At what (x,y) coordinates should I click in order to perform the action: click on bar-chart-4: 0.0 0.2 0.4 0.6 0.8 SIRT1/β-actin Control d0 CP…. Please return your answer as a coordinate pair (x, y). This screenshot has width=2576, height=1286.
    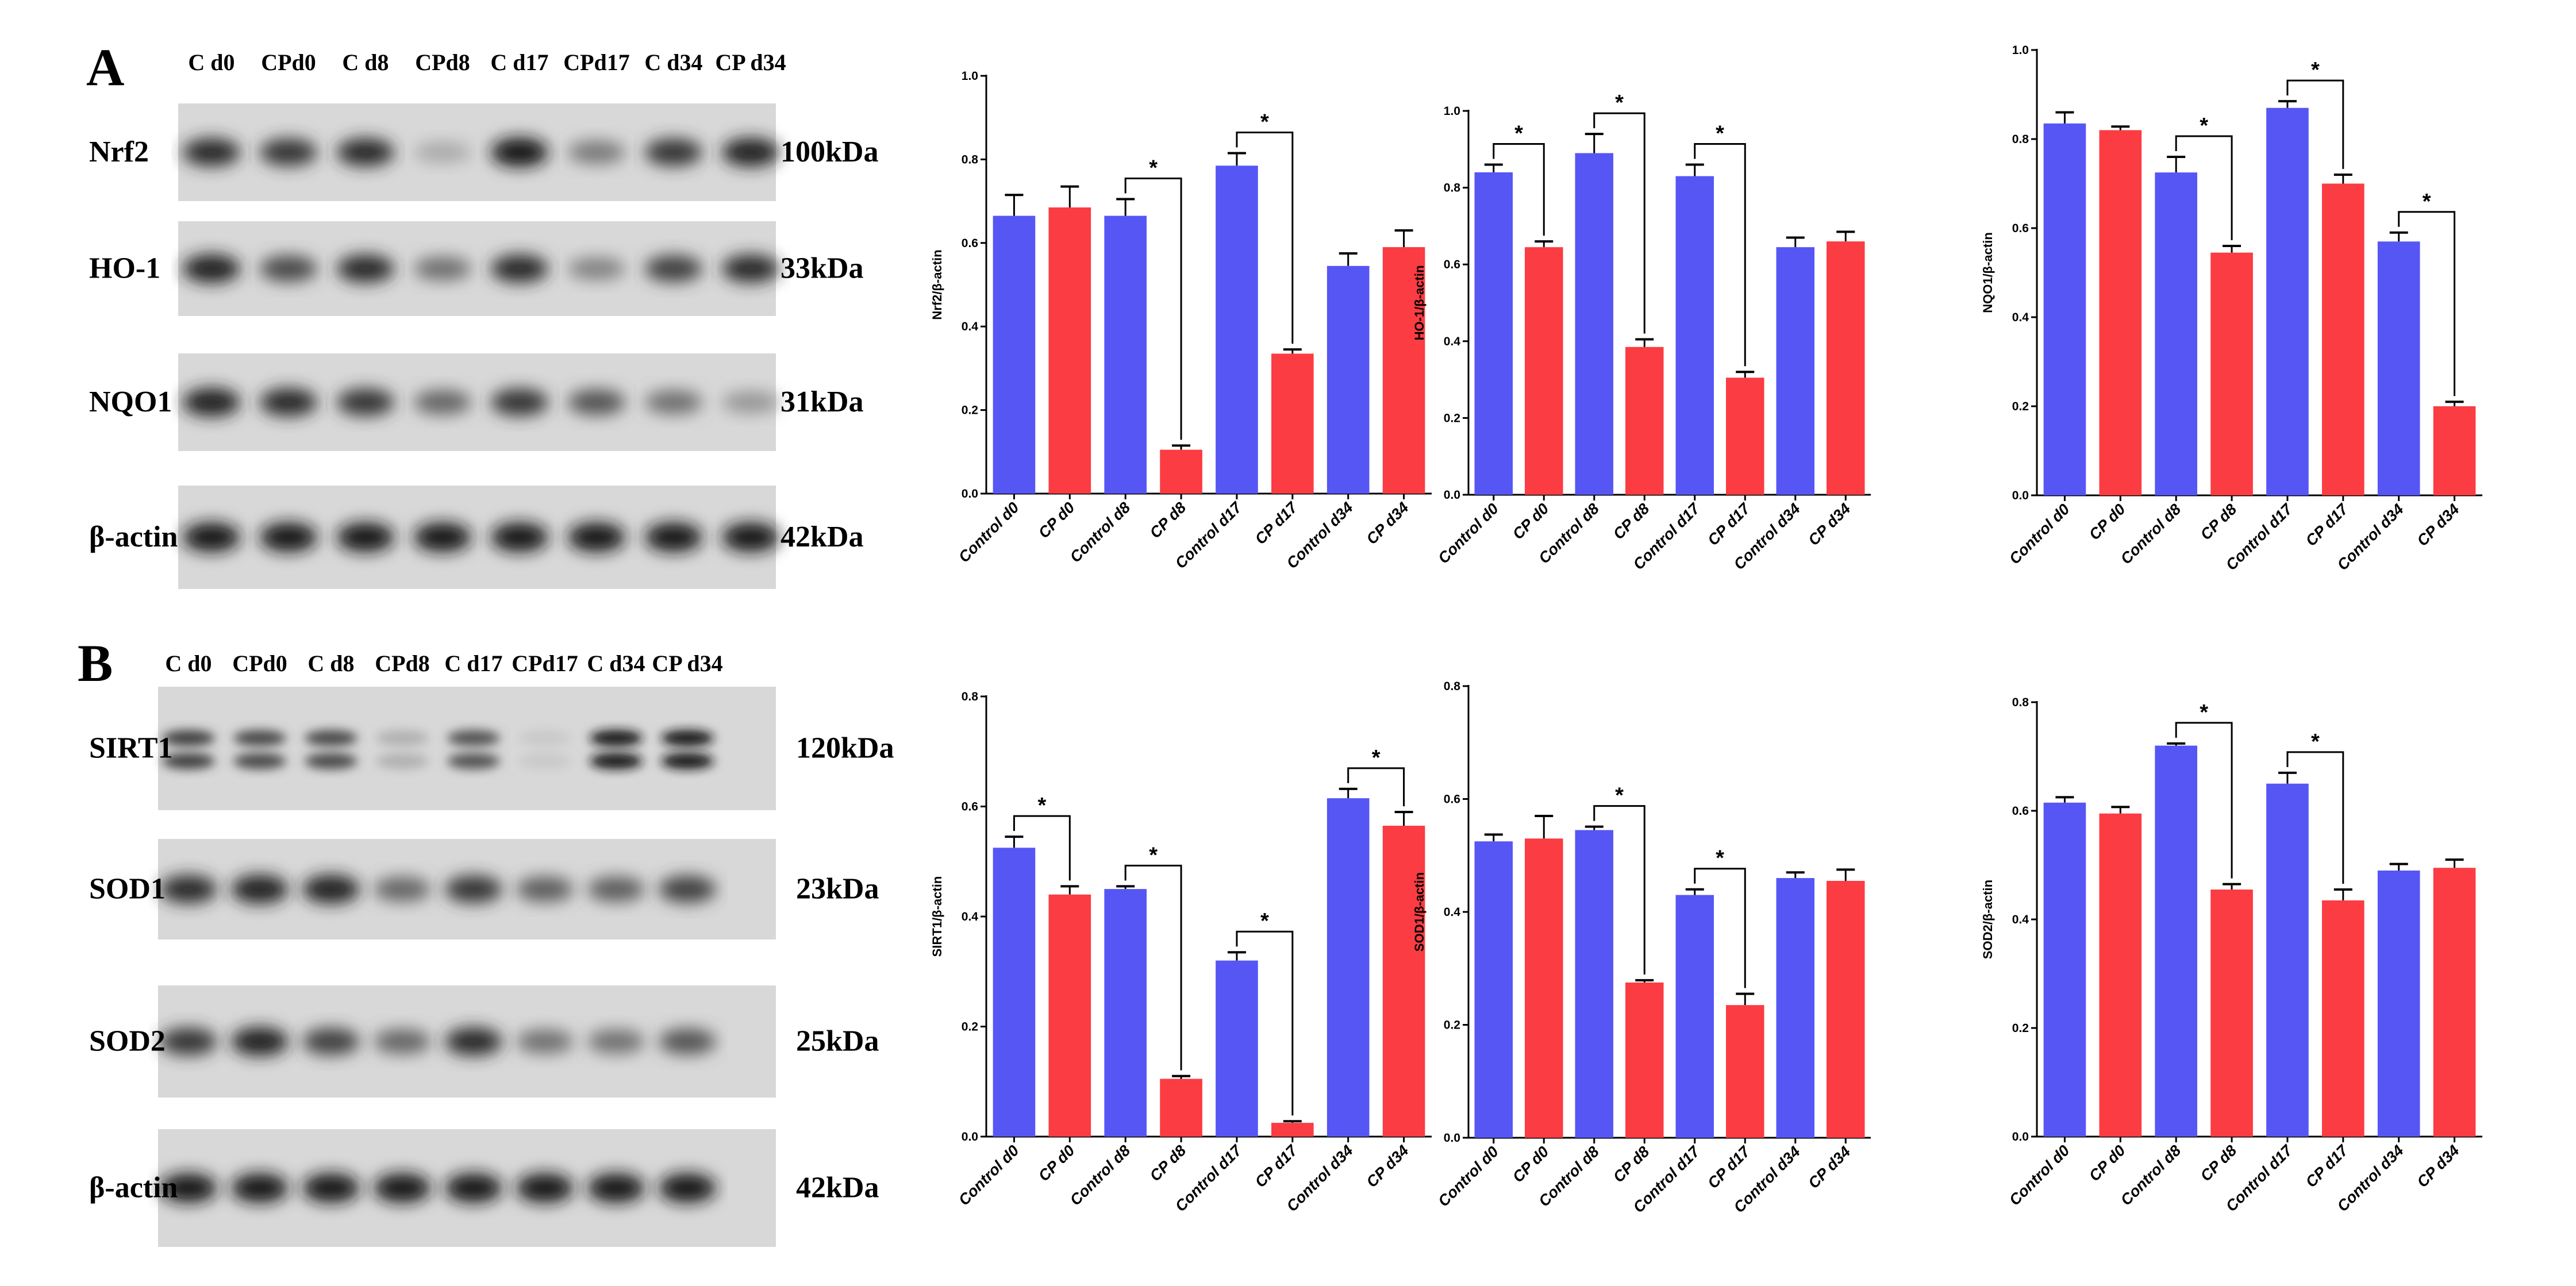
    Looking at the image, I should click on (1181, 952).